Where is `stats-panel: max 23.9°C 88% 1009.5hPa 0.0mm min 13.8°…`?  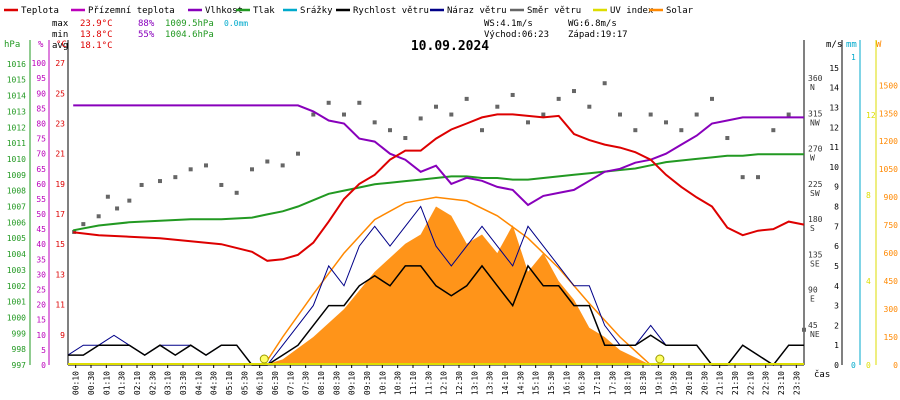 stats-panel: max 23.9°C 88% 1009.5hPa 0.0mm min 13.8°… is located at coordinates (340, 35).